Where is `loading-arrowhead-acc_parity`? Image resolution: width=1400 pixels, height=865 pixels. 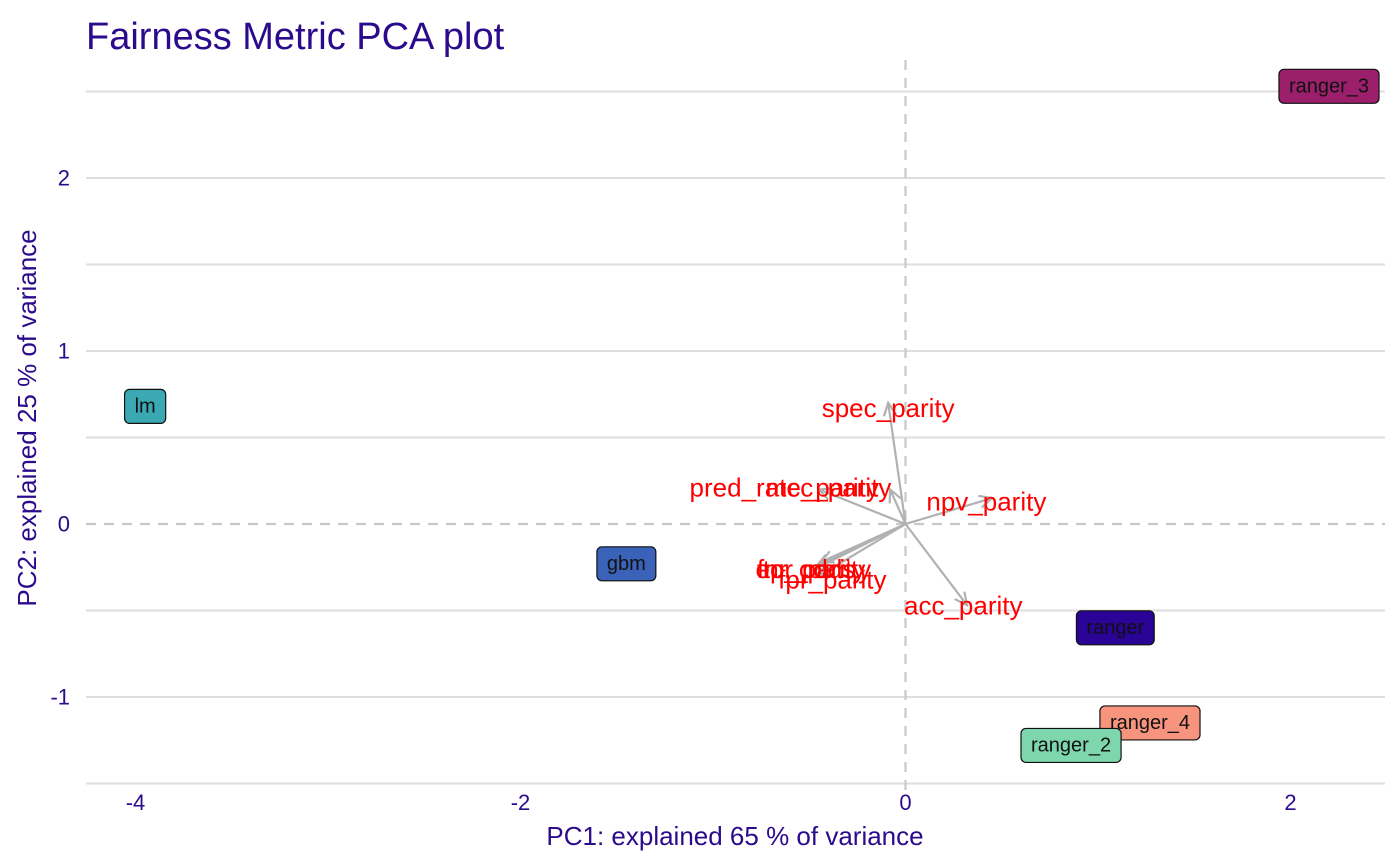 loading-arrowhead-acc_parity is located at coordinates (961, 599).